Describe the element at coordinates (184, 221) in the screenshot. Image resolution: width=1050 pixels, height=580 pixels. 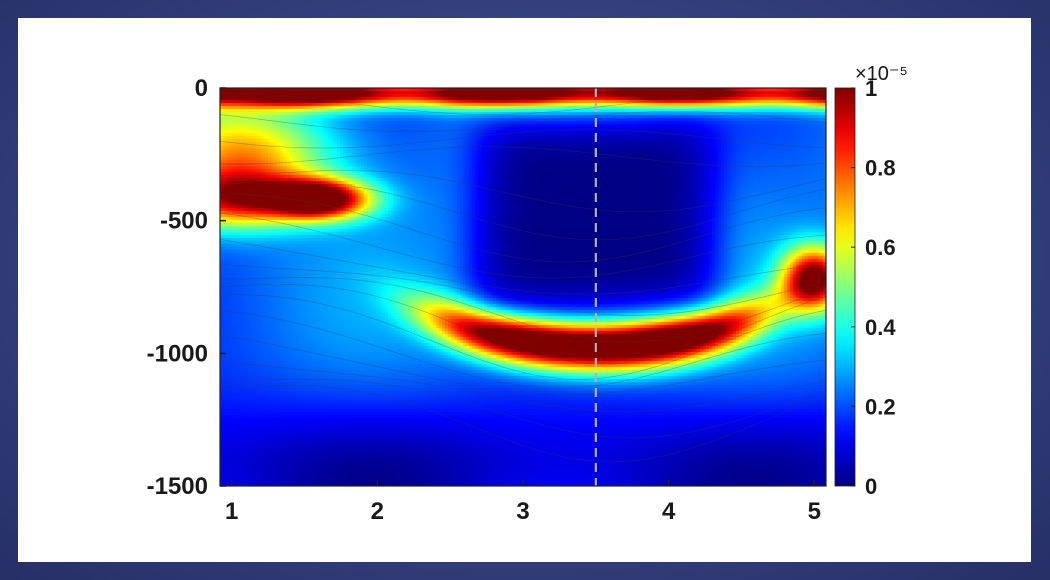
I see `y-tick-label: -500` at that location.